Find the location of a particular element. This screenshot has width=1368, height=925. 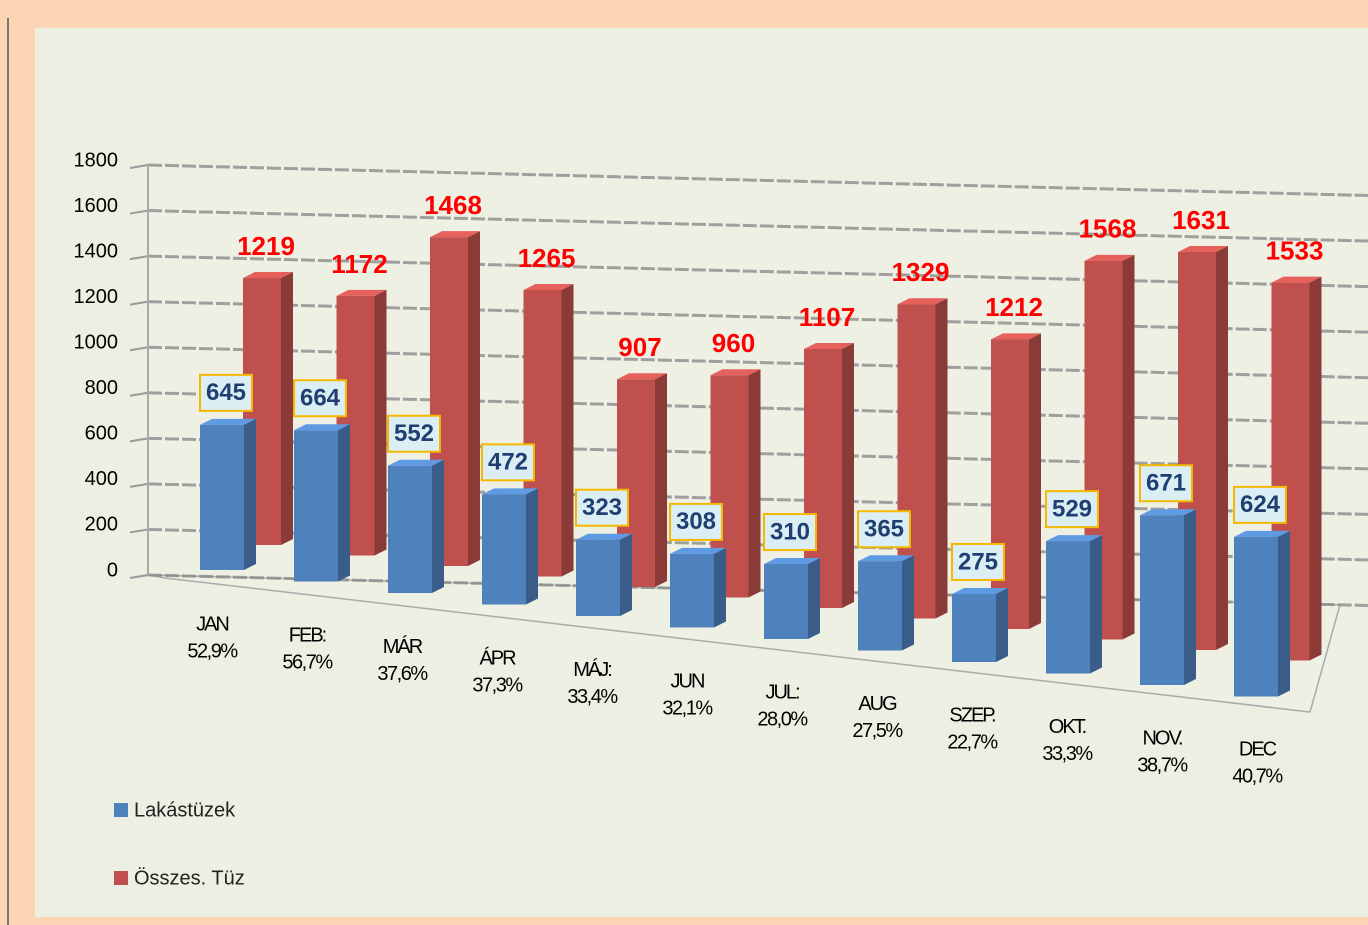

x-tick-share: 56,7% is located at coordinates (307, 663).